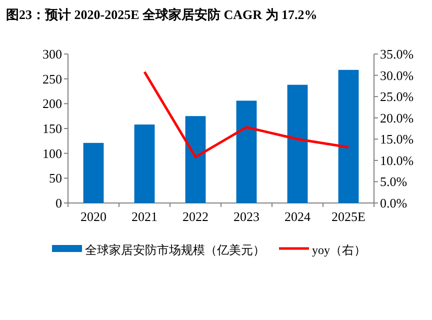 The height and width of the screenshot is (320, 432). What do you see at coordinates (162, 14) in the screenshot?
I see `chart-title: 图23：预计 2020-2025E 全球家居安防 CAGR 为 17.2%` at bounding box center [162, 14].